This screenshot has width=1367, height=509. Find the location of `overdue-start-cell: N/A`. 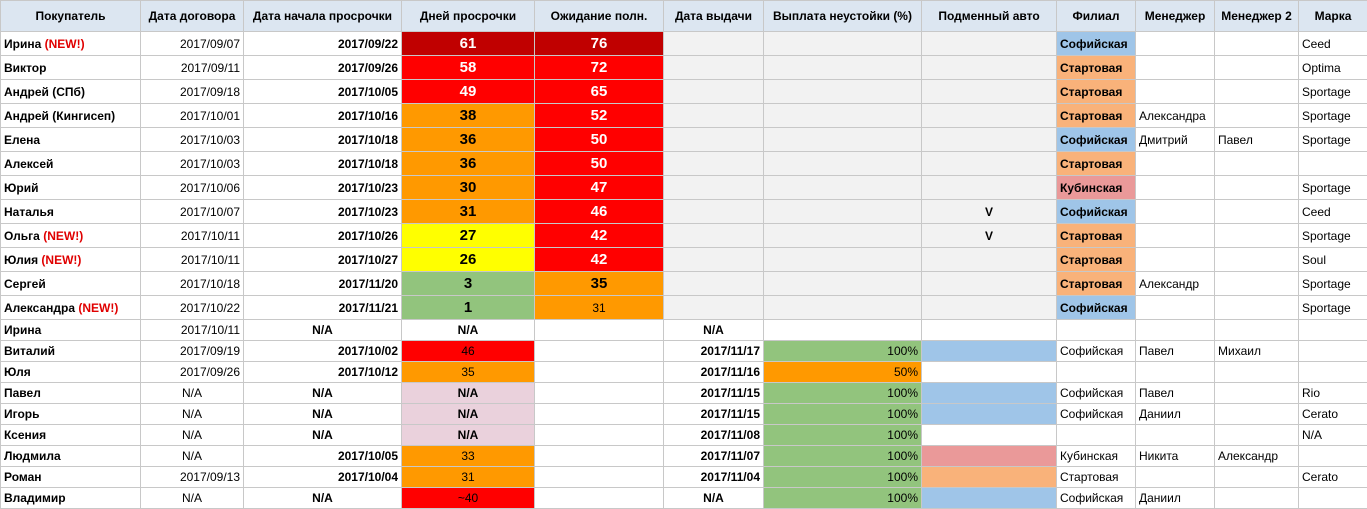

overdue-start-cell: N/A is located at coordinates (323, 393).